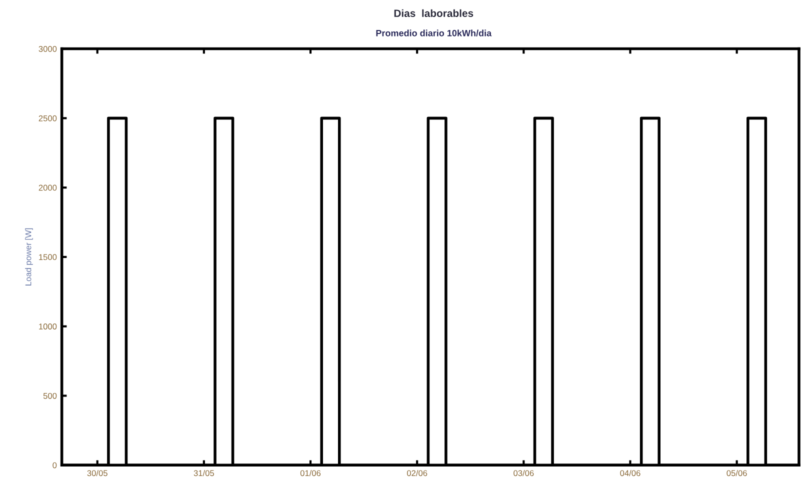  Describe the element at coordinates (524, 473) in the screenshot. I see `x-tick-label: 03/06` at that location.